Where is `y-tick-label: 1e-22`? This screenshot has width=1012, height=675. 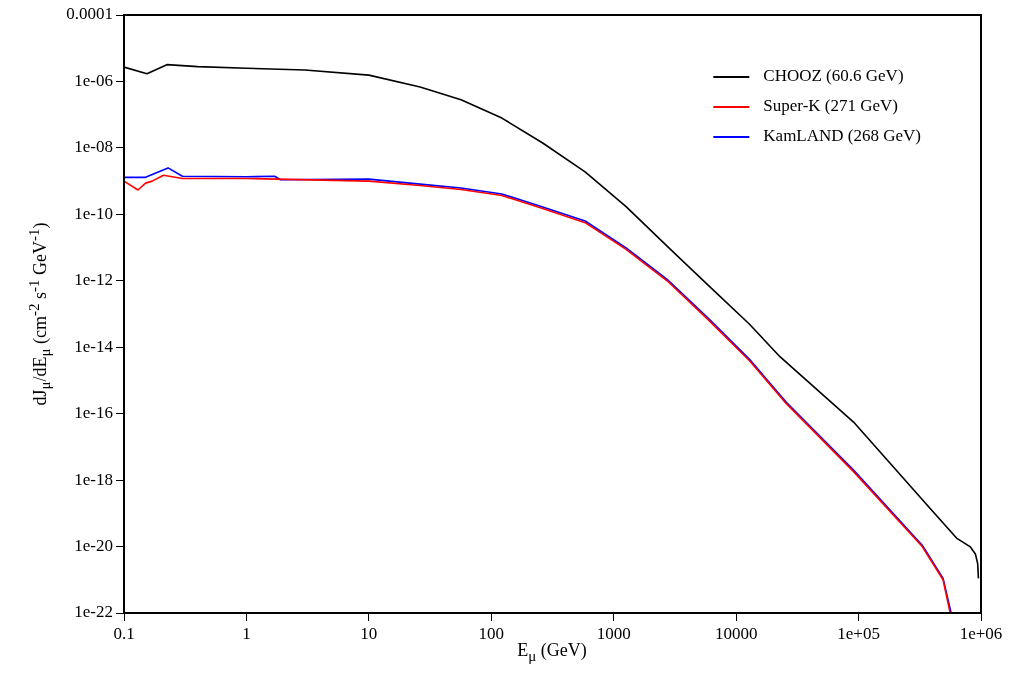
y-tick-label: 1e-22 is located at coordinates (93, 612).